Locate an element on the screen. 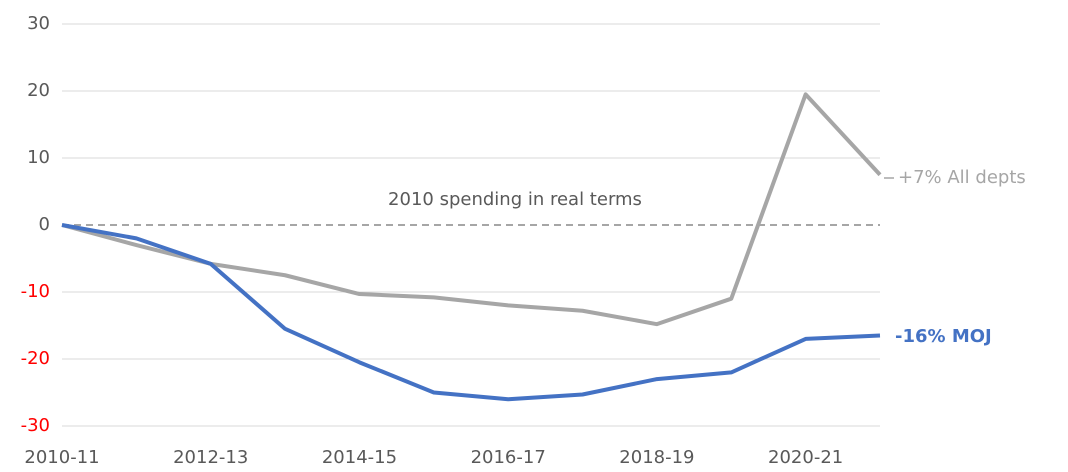 The width and height of the screenshot is (1068, 472). reference-note: 2010 spending in real terms is located at coordinates (515, 199).